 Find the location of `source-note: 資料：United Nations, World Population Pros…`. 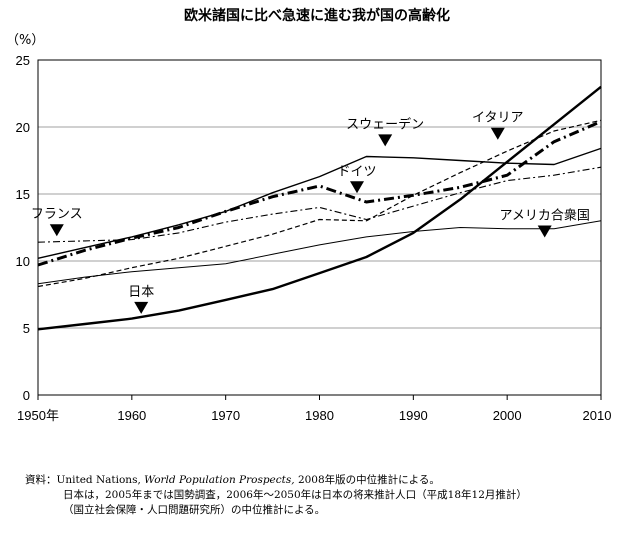

source-note: 資料：United Nations, World Population Pros… is located at coordinates (325, 495).